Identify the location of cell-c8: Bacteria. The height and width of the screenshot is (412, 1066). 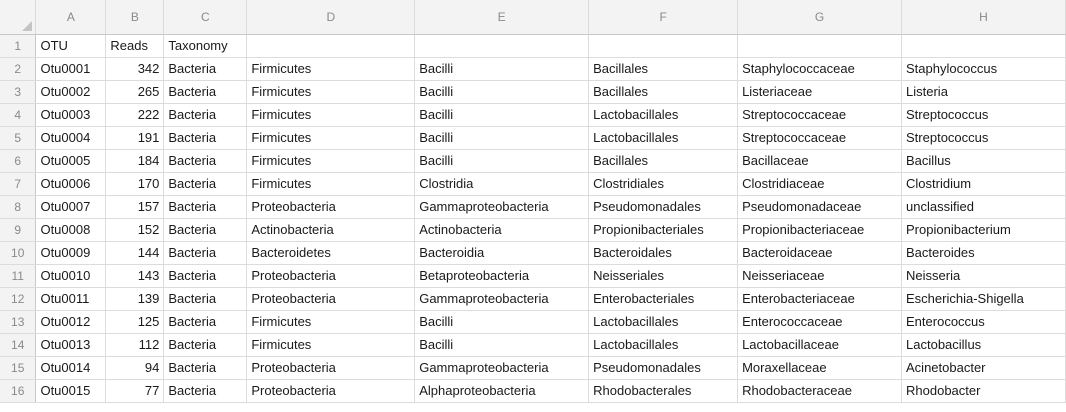
(205, 207).